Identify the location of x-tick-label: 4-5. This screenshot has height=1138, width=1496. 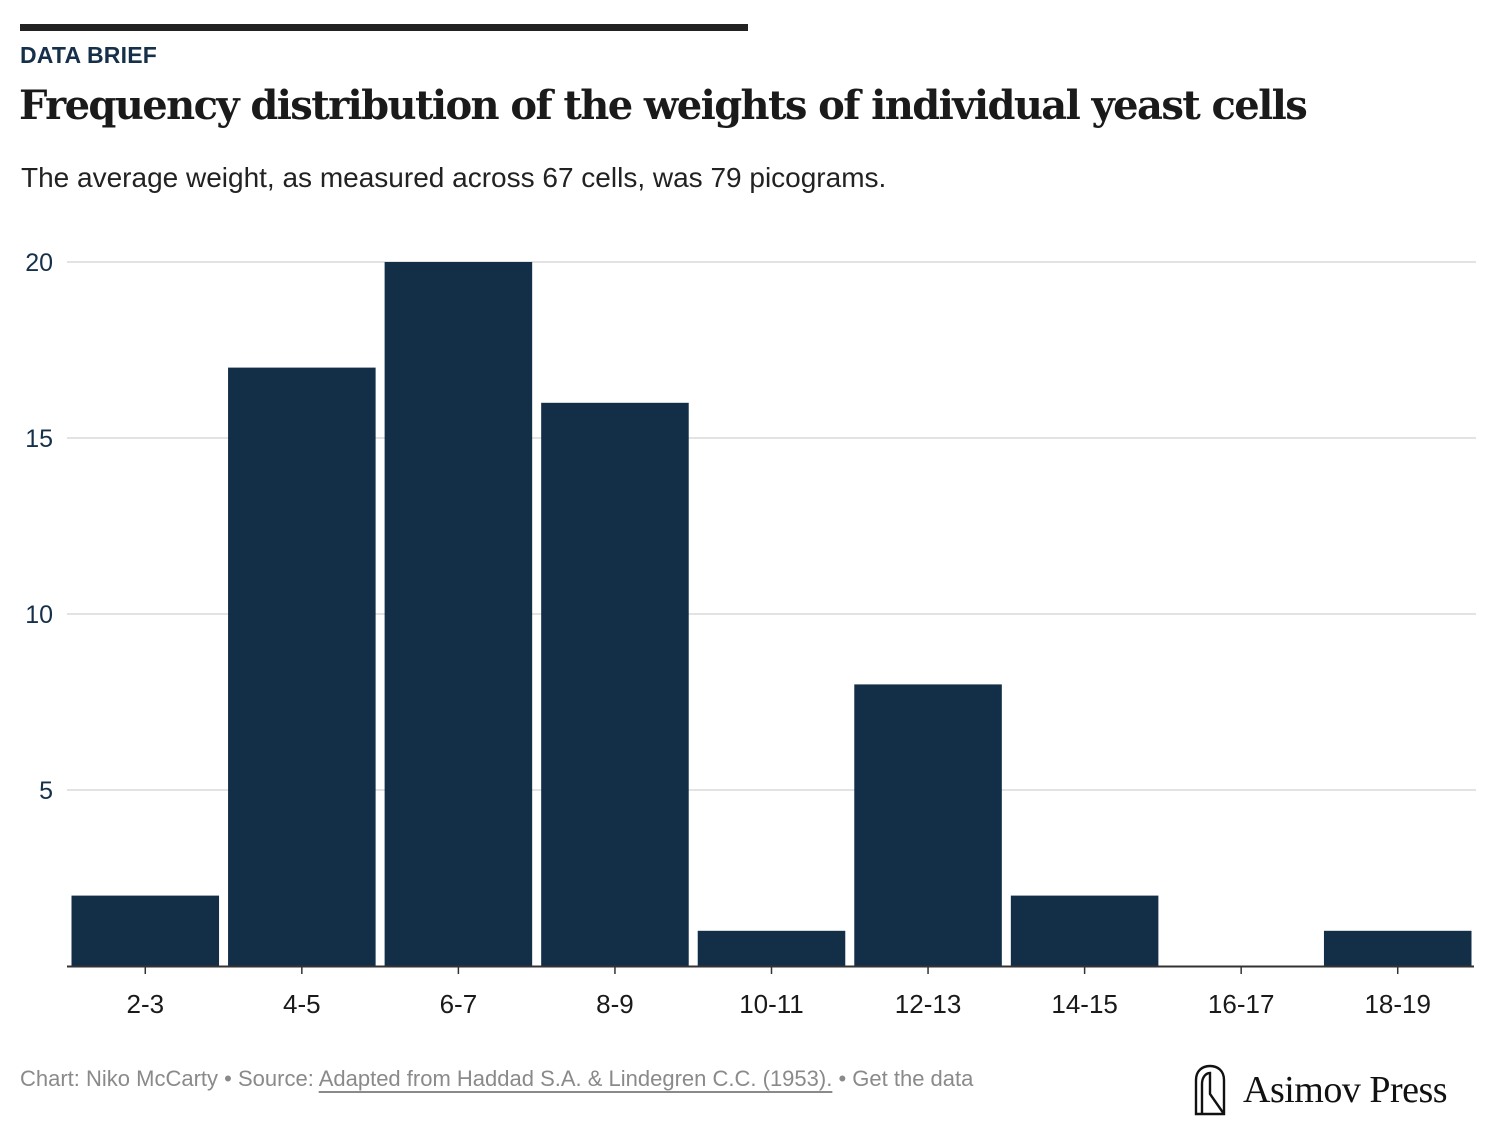
(302, 1004).